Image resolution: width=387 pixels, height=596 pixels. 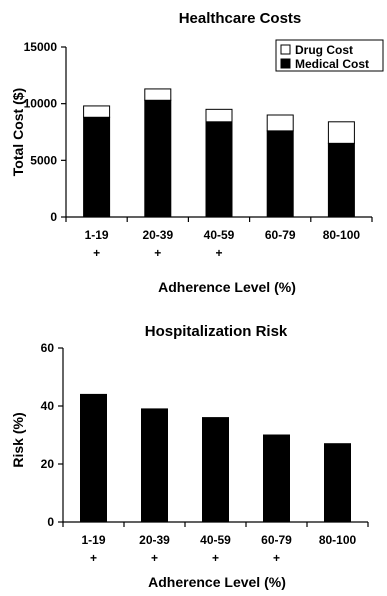 I want to click on bar-40-59-value, so click(x=215, y=470).